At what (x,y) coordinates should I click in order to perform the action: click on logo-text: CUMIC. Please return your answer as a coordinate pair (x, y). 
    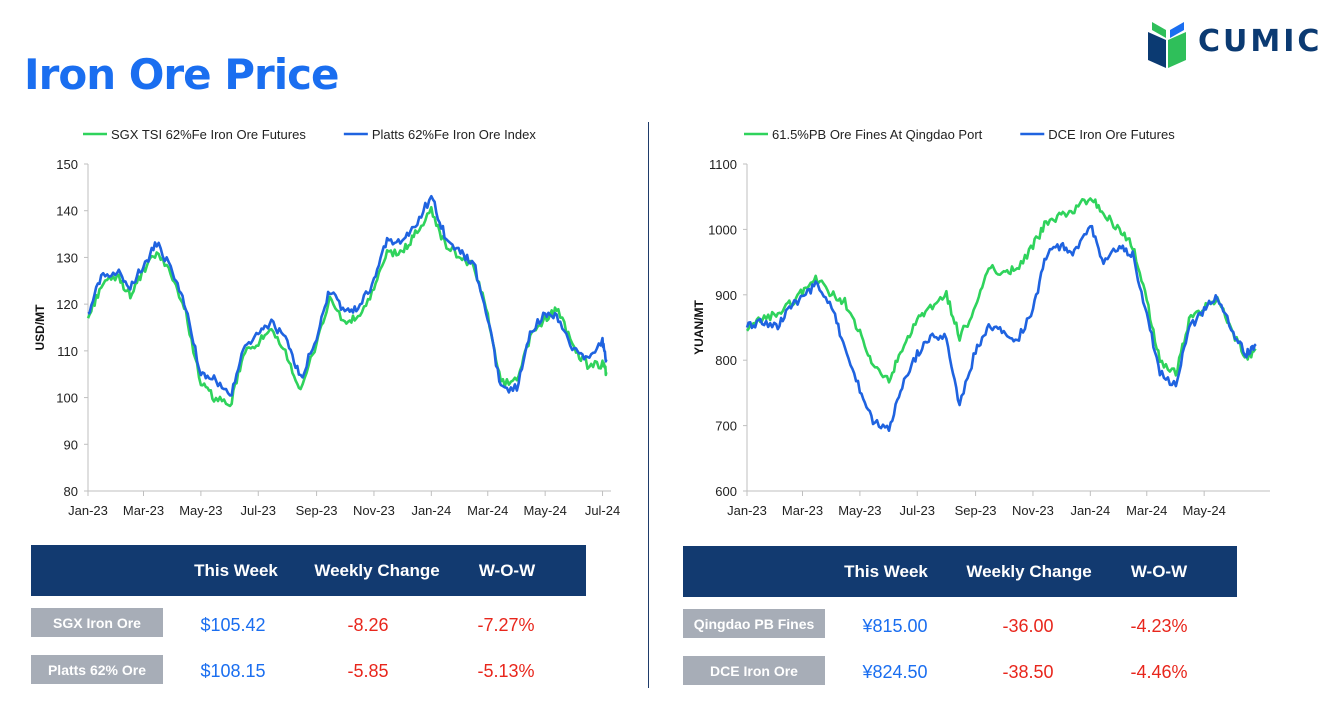
    Looking at the image, I should click on (1260, 41).